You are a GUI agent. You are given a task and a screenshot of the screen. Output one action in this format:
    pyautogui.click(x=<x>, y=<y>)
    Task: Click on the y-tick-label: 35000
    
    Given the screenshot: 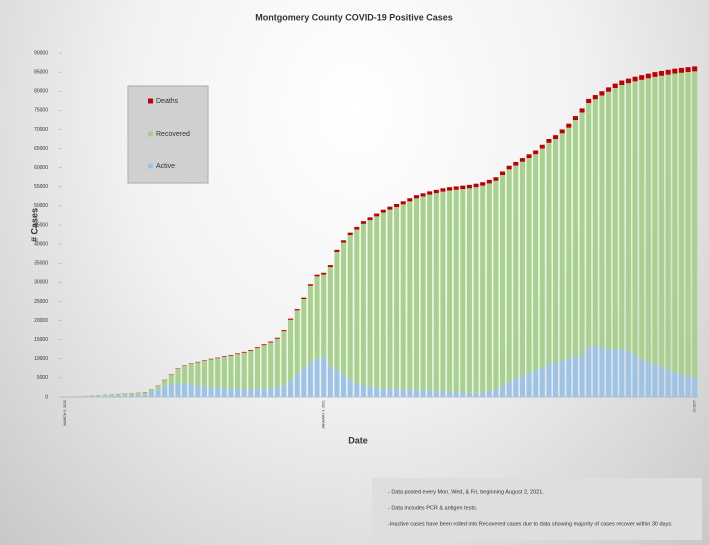 What is the action you would take?
    pyautogui.click(x=41, y=264)
    